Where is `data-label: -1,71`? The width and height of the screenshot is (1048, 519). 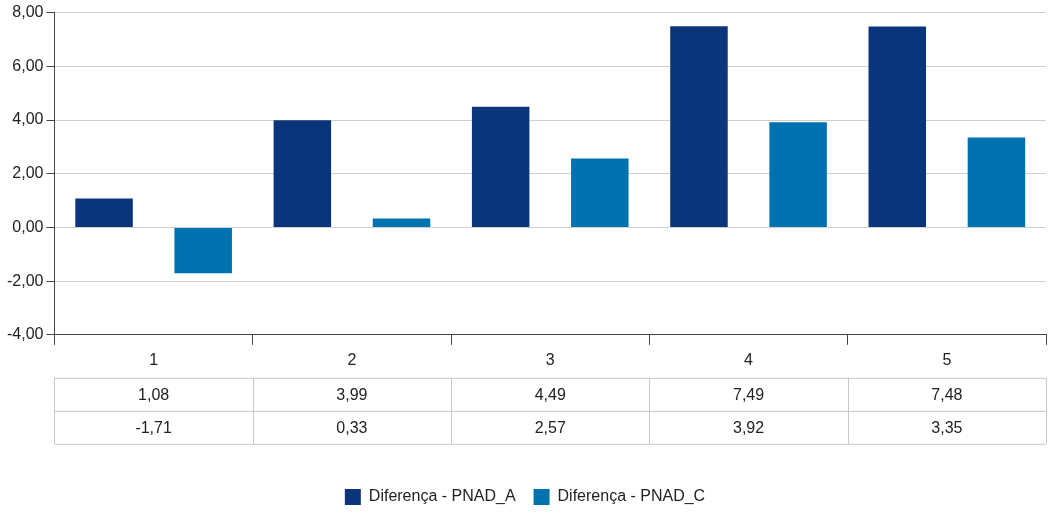
data-label: -1,71 is located at coordinates (153, 427).